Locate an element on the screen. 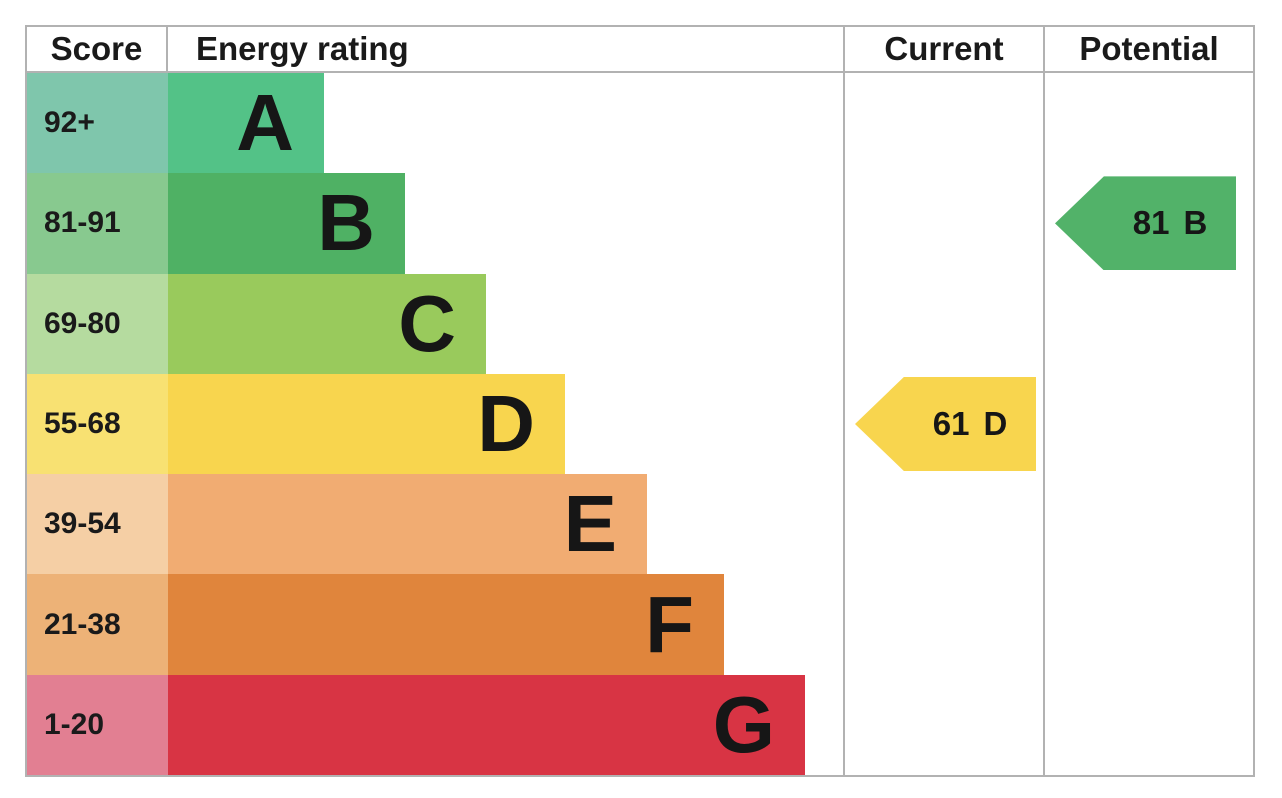  score-range-d: 55-68 is located at coordinates (97, 424).